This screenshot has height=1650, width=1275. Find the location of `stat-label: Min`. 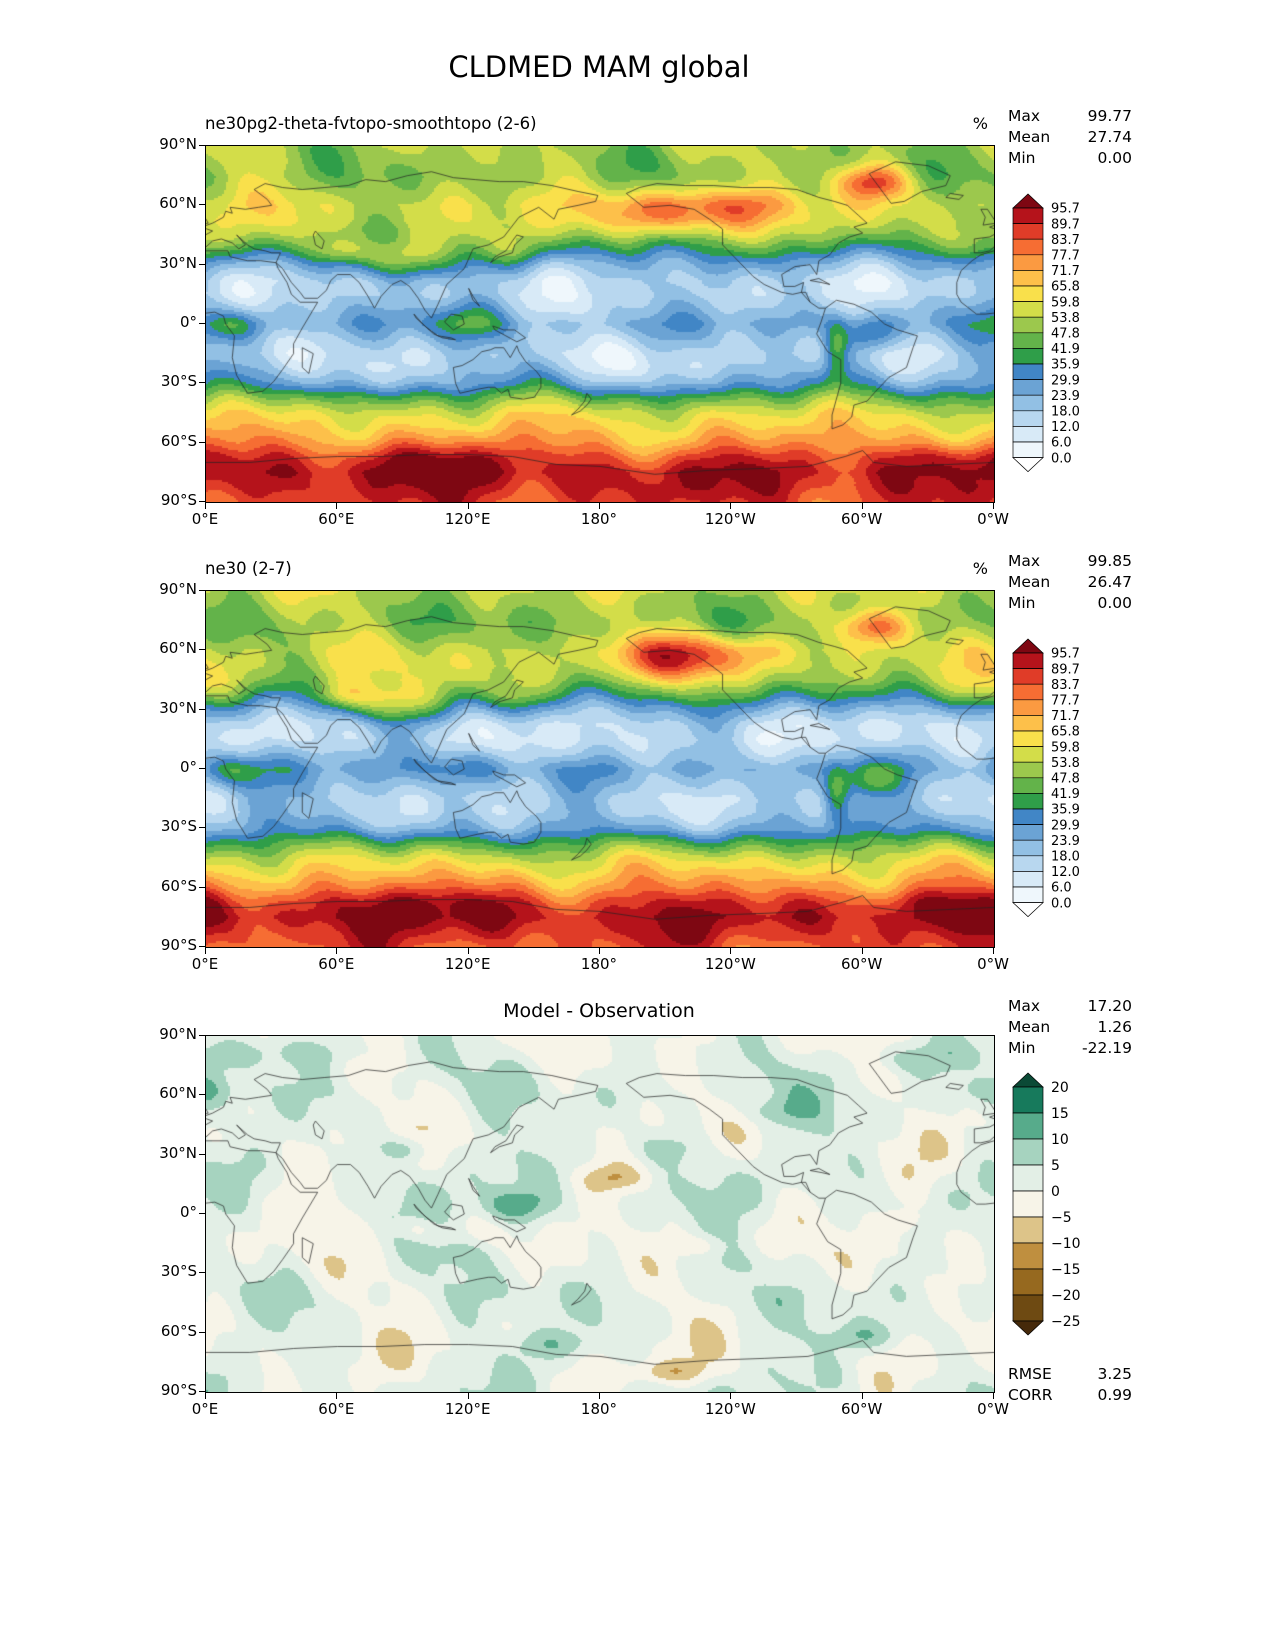

stat-label: Min is located at coordinates (1022, 158).